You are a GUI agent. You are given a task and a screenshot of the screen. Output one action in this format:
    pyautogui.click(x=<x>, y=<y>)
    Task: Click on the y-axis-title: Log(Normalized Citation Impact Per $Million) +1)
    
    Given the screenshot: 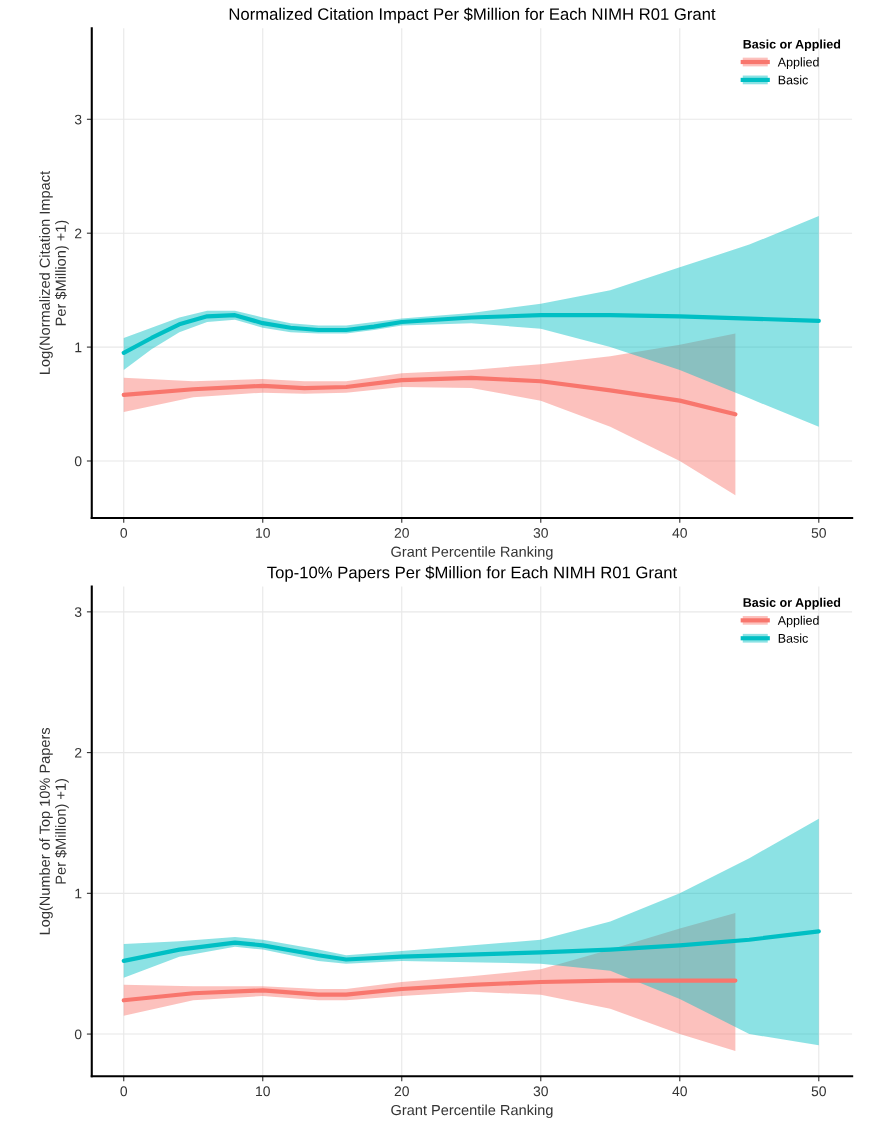 What is the action you would take?
    pyautogui.click(x=54, y=272)
    